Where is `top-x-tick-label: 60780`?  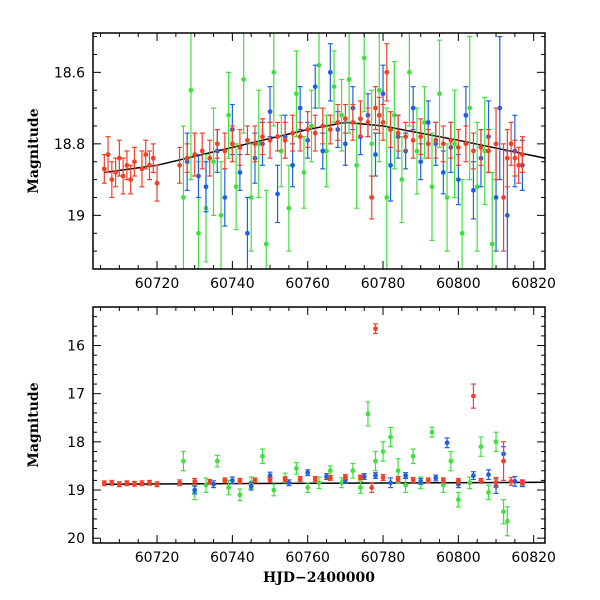 top-x-tick-label: 60780 is located at coordinates (383, 284).